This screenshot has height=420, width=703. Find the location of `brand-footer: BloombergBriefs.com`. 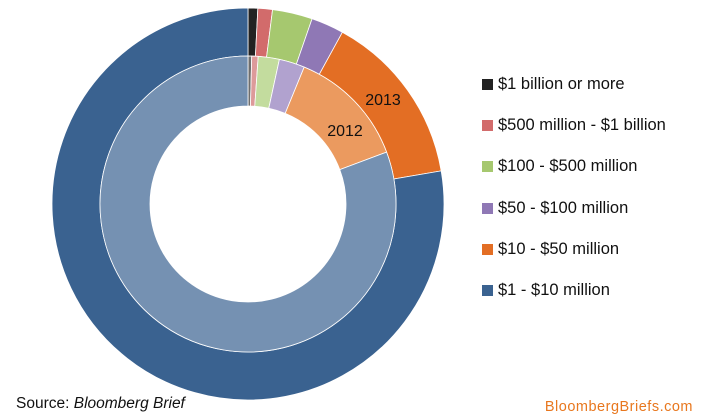

brand-footer: BloombergBriefs.com is located at coordinates (618, 407).